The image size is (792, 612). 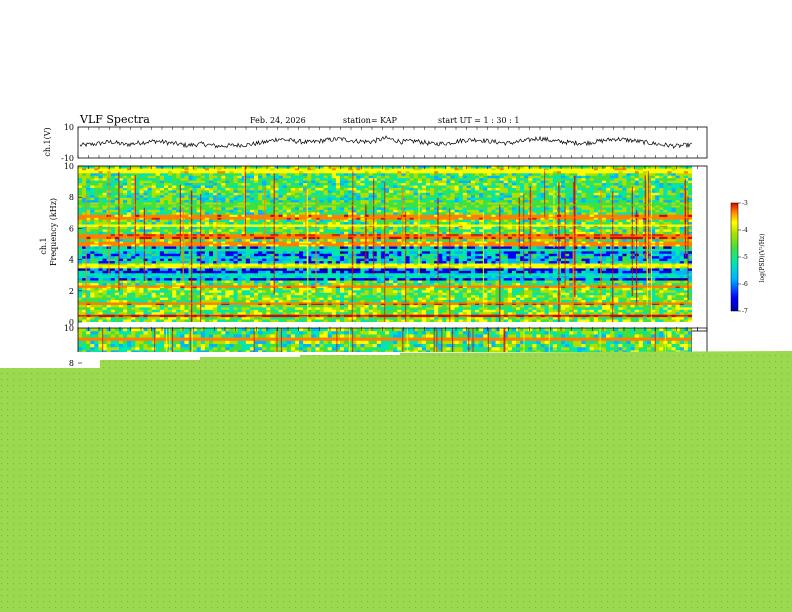 What do you see at coordinates (278, 120) in the screenshot?
I see `date-label: Feb. 24, 2026` at bounding box center [278, 120].